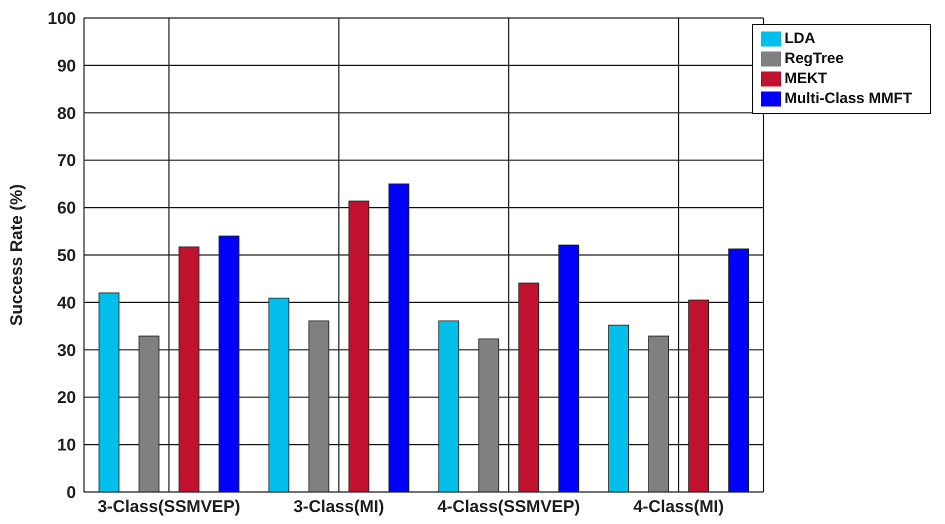 This screenshot has width=945, height=524. Describe the element at coordinates (62, 18) in the screenshot. I see `y-tick-label: 100` at that location.